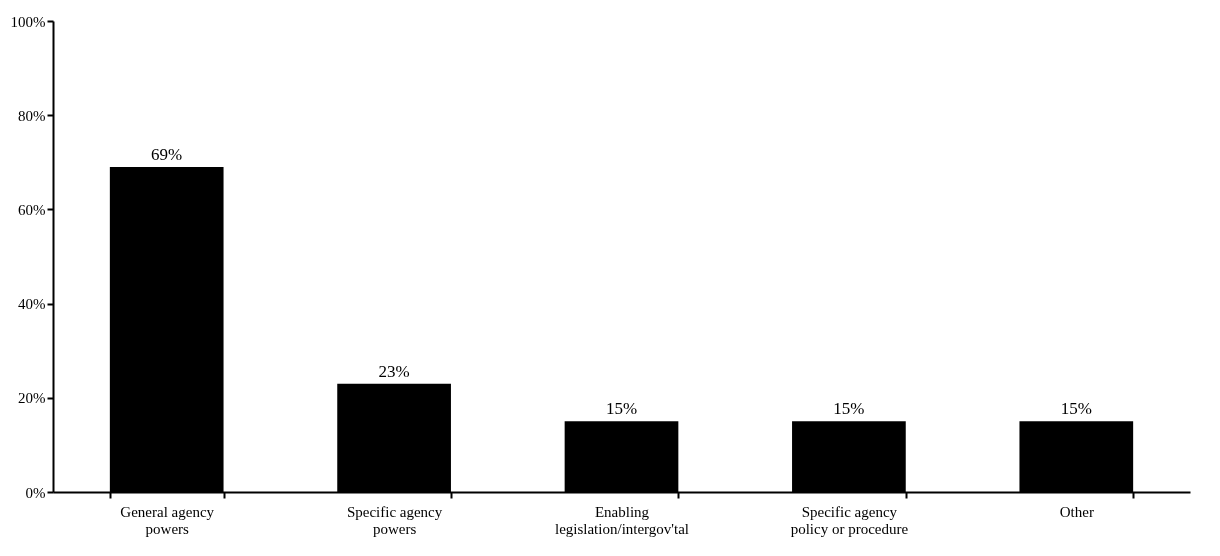 The height and width of the screenshot is (556, 1220). I want to click on data-label: 23%, so click(394, 371).